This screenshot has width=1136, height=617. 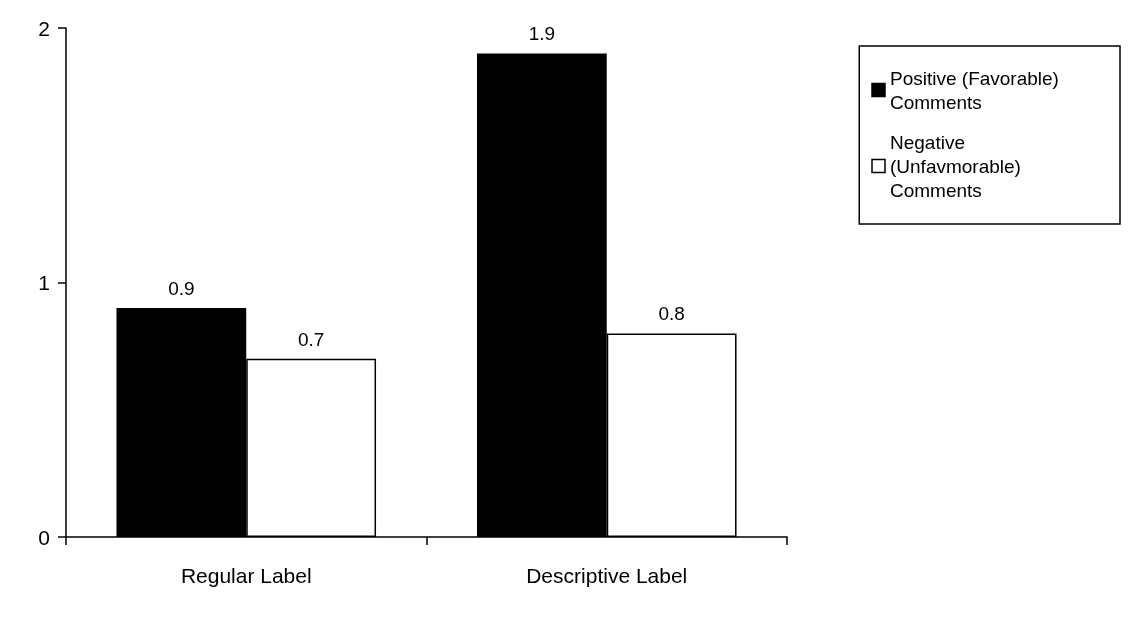 What do you see at coordinates (542, 34) in the screenshot?
I see `data-label: 1.9` at bounding box center [542, 34].